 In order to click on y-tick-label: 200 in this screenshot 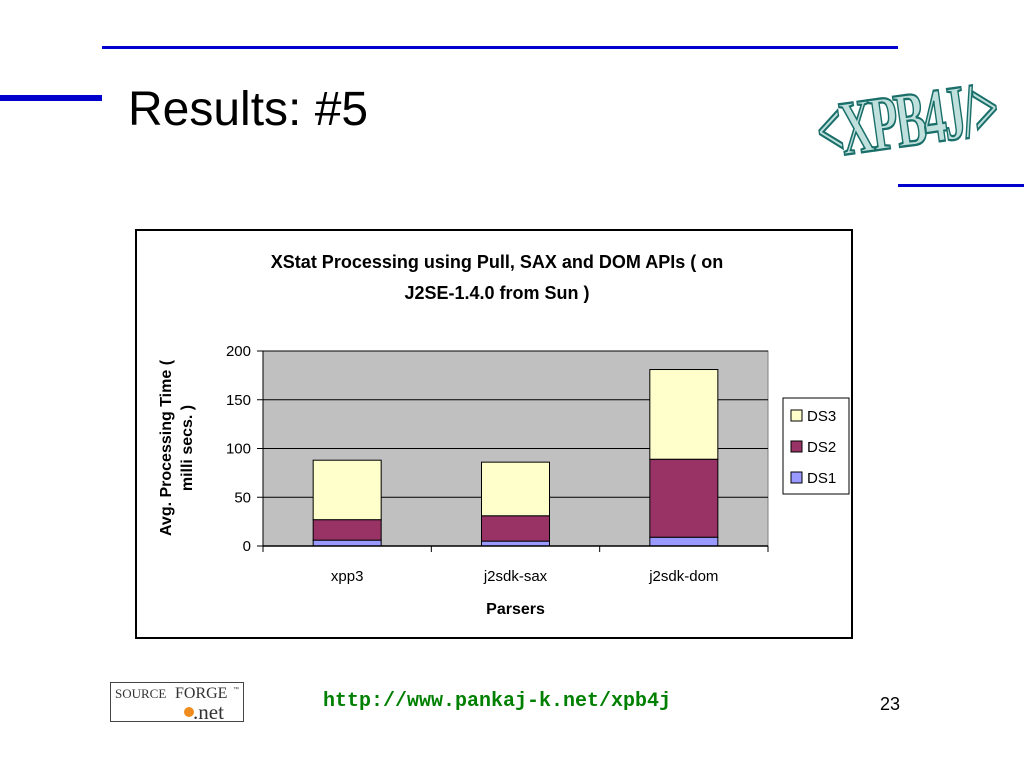, I will do `click(238, 351)`.